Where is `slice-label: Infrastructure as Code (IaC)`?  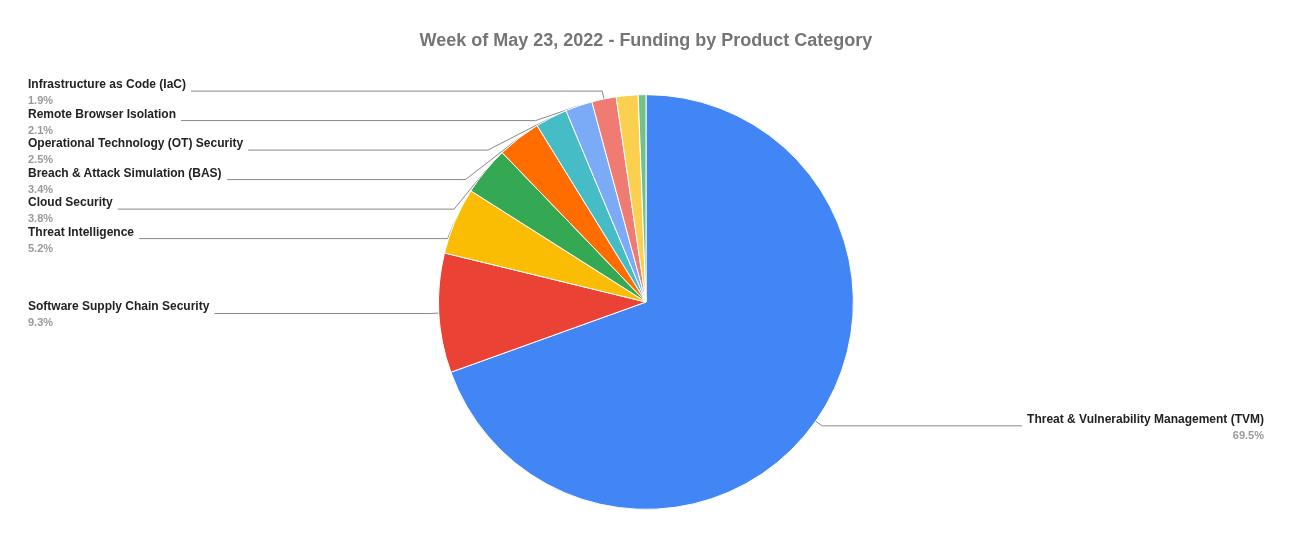 slice-label: Infrastructure as Code (IaC) is located at coordinates (107, 84).